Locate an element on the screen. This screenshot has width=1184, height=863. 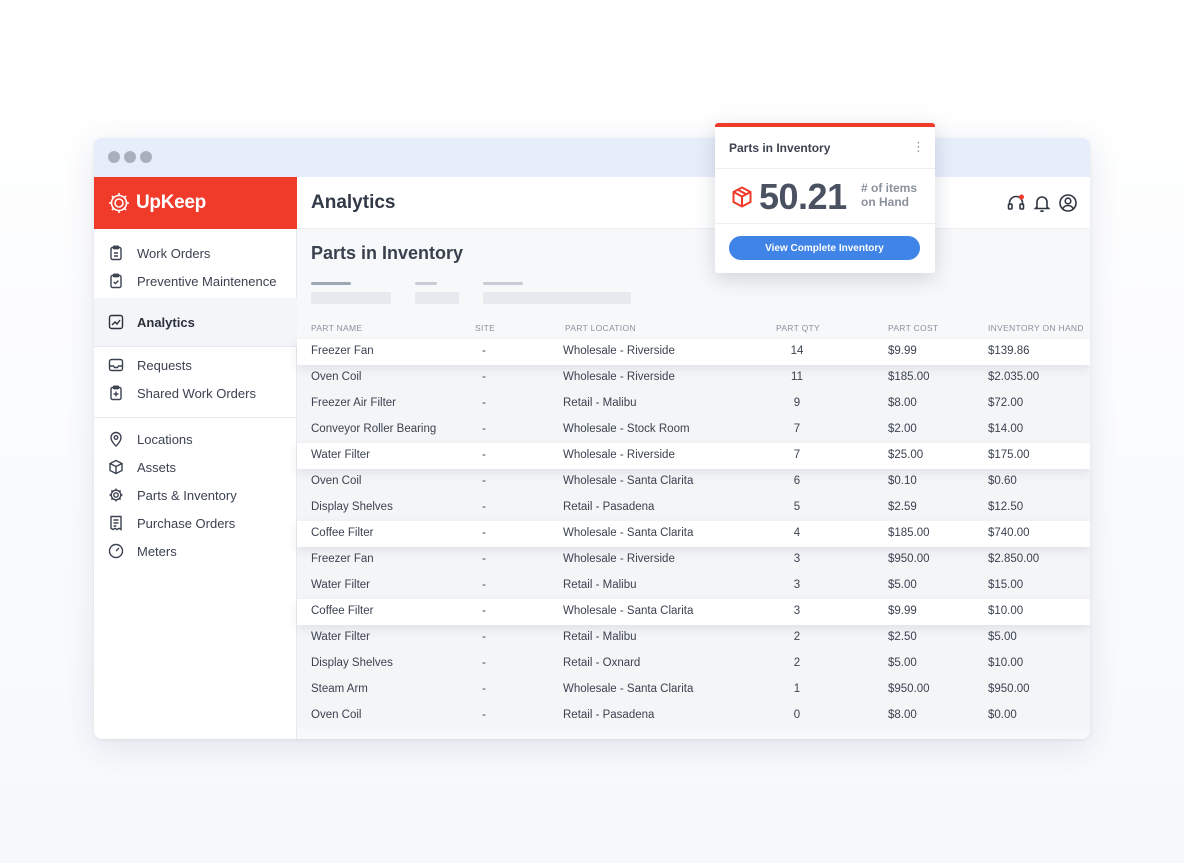
user-circle-icon is located at coordinates (1068, 203).